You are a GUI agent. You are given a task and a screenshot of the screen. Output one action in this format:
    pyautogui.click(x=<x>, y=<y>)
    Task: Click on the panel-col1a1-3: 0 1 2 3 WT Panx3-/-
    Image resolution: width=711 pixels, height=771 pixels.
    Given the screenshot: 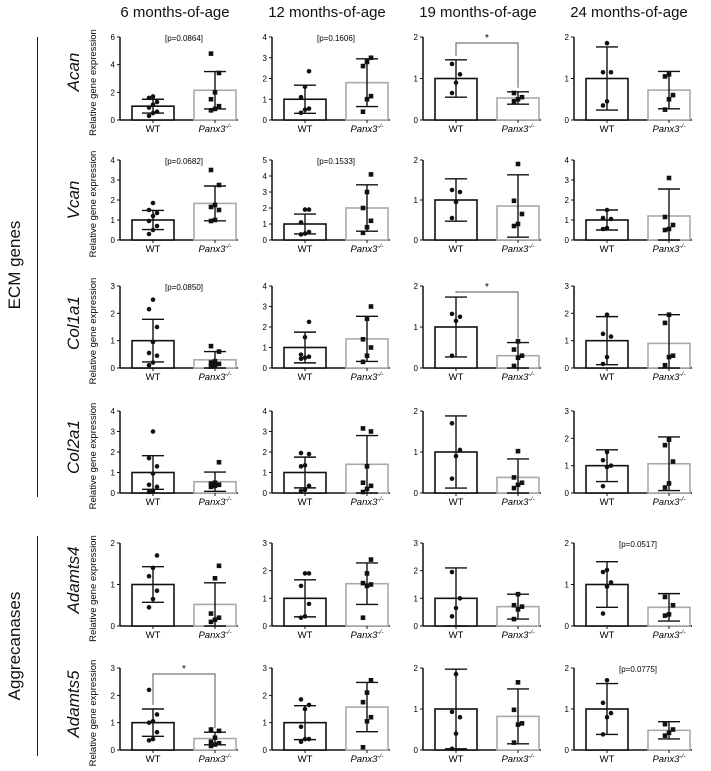 What is the action you would take?
    pyautogui.click(x=628, y=332)
    